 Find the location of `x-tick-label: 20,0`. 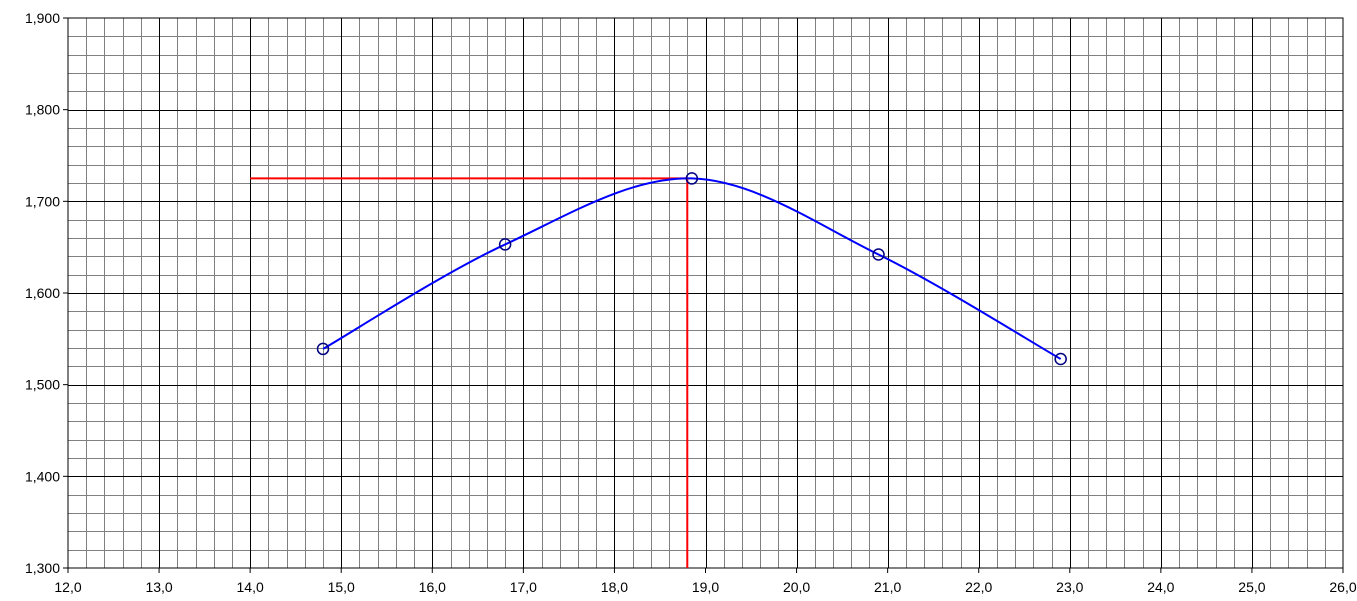

x-tick-label: 20,0 is located at coordinates (796, 587).